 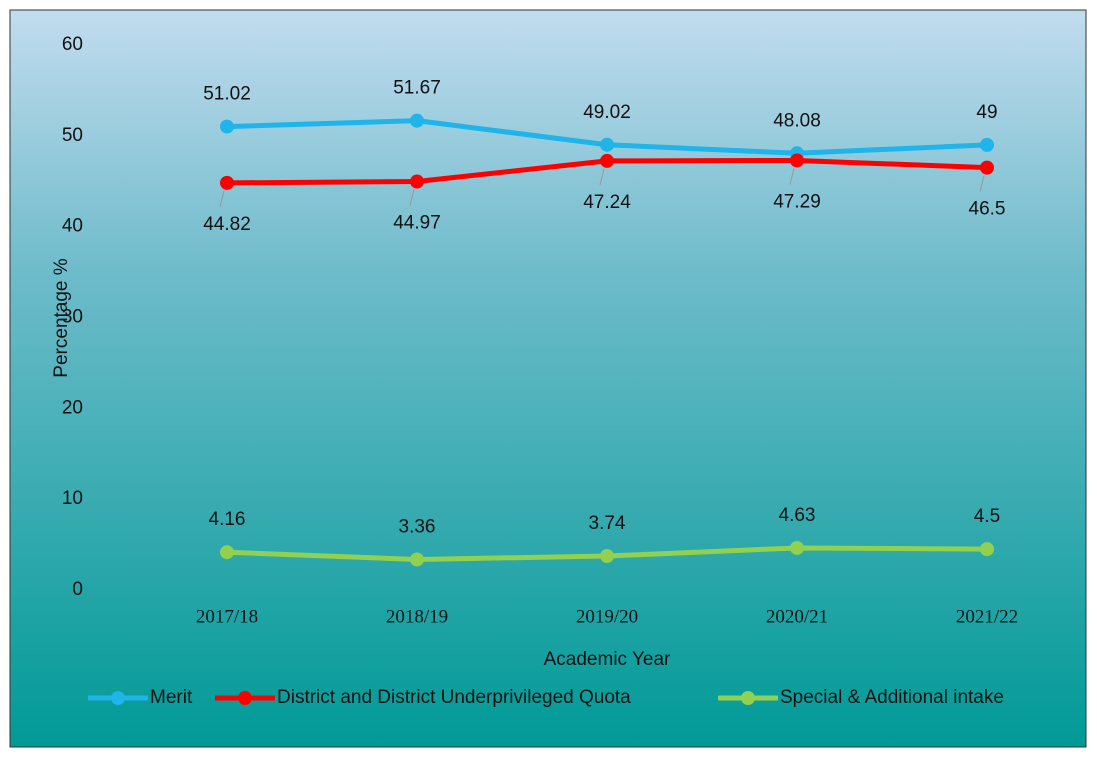 What do you see at coordinates (607, 523) in the screenshot?
I see `data-label: 3.74` at bounding box center [607, 523].